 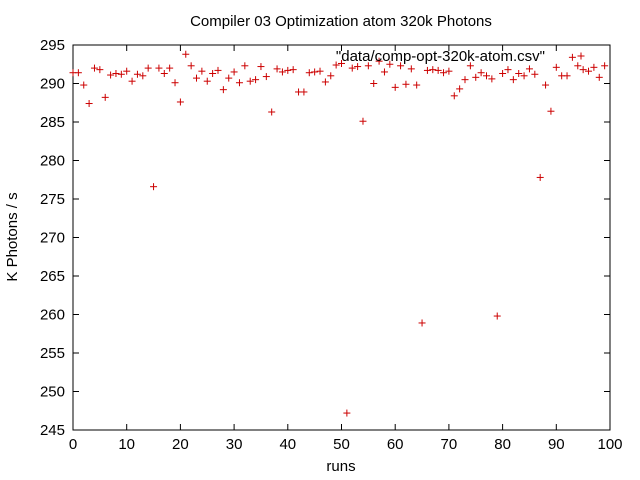 I want to click on x-axis-label: runs, so click(x=340, y=466).